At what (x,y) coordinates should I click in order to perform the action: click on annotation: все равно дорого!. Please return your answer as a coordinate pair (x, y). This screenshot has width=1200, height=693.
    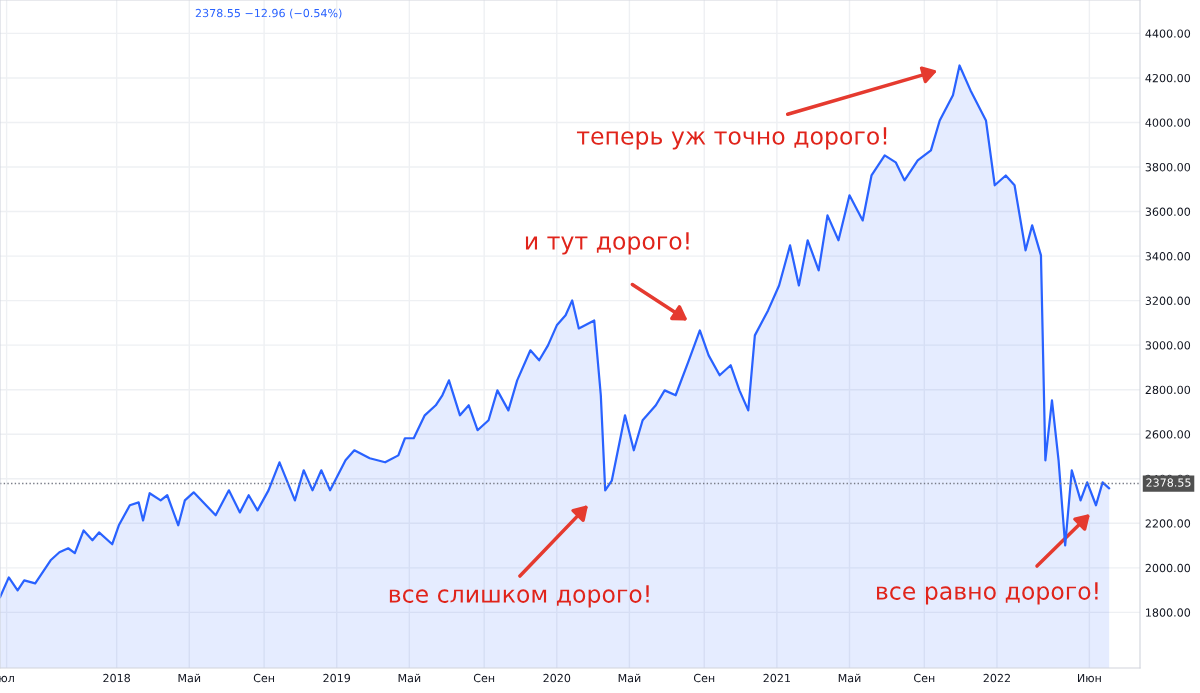
    Looking at the image, I should click on (987, 593).